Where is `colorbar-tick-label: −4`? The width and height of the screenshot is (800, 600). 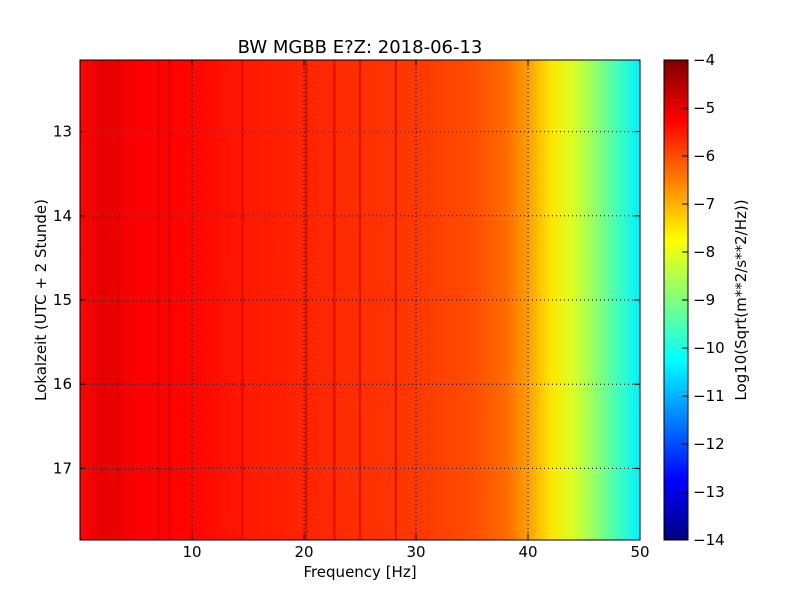 colorbar-tick-label: −4 is located at coordinates (704, 60).